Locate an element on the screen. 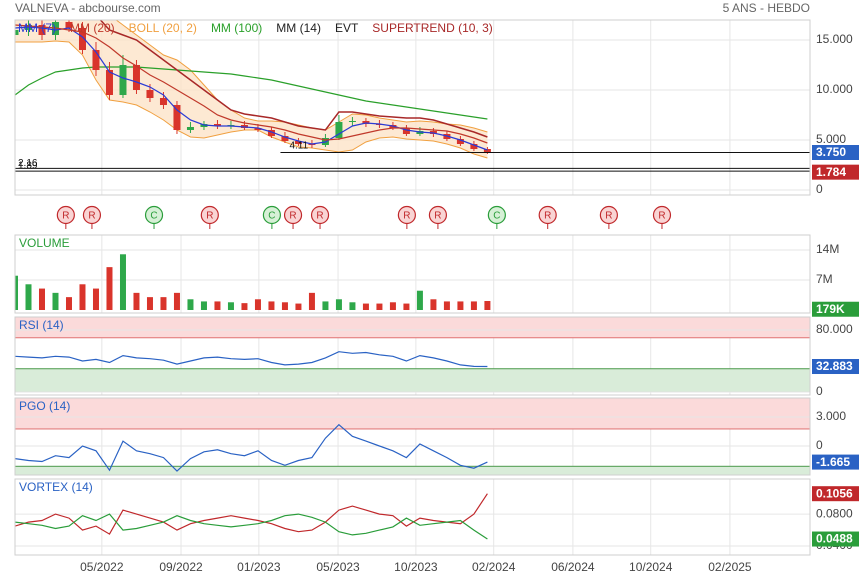  panel-title: VOLUME is located at coordinates (44, 243).